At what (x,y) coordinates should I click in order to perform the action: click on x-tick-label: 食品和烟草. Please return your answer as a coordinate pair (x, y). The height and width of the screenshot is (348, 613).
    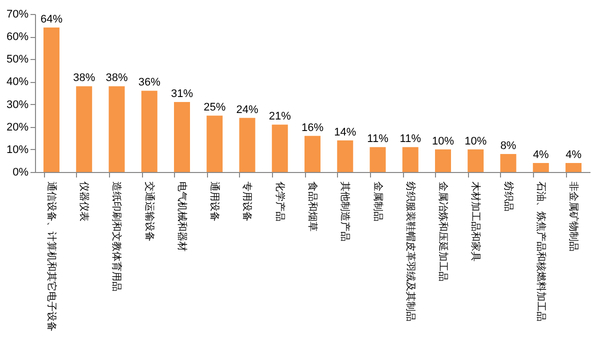
    Looking at the image, I should click on (312, 207).